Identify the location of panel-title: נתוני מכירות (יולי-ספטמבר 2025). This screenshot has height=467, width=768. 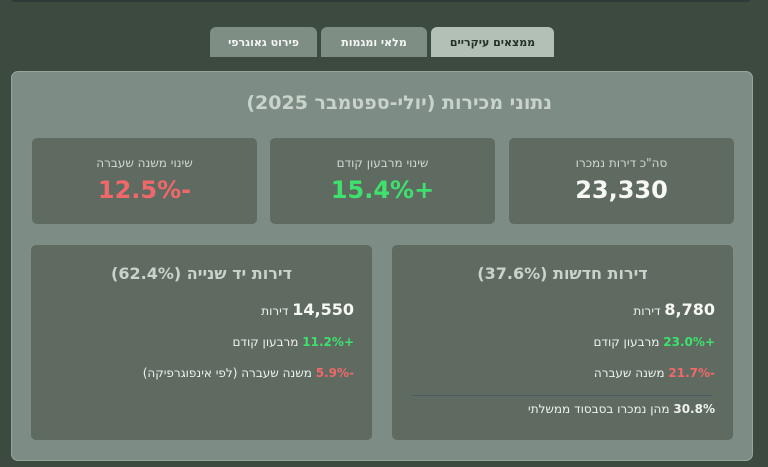
(399, 103).